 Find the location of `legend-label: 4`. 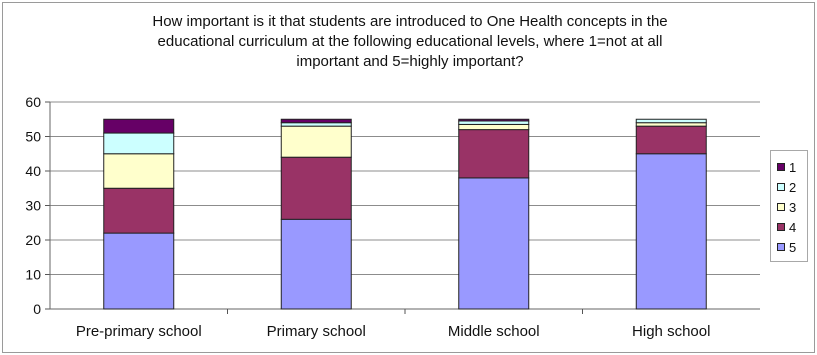

legend-label: 4 is located at coordinates (793, 227).